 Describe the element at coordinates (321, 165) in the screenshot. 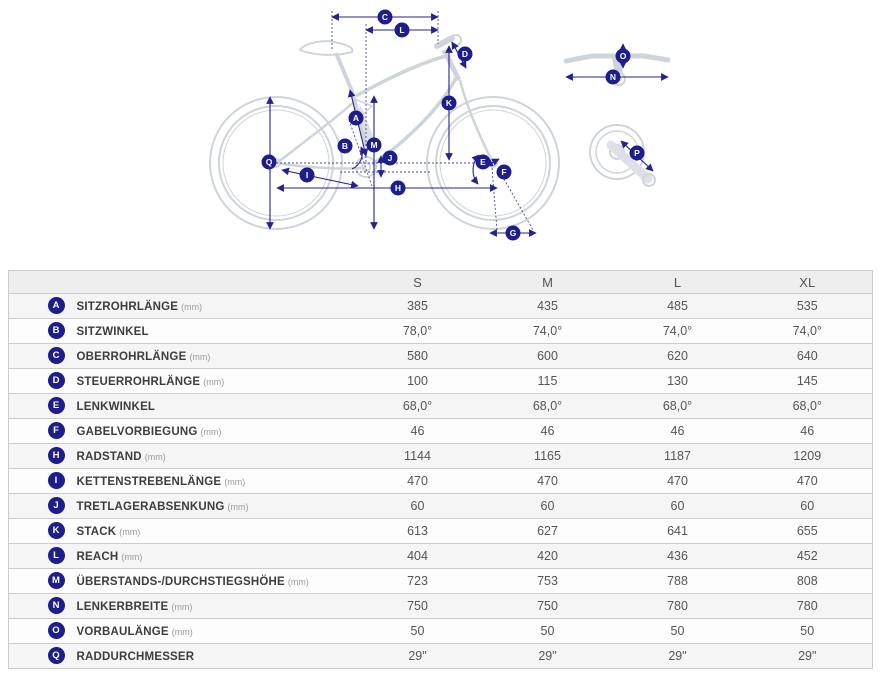

I see `chainstay` at that location.